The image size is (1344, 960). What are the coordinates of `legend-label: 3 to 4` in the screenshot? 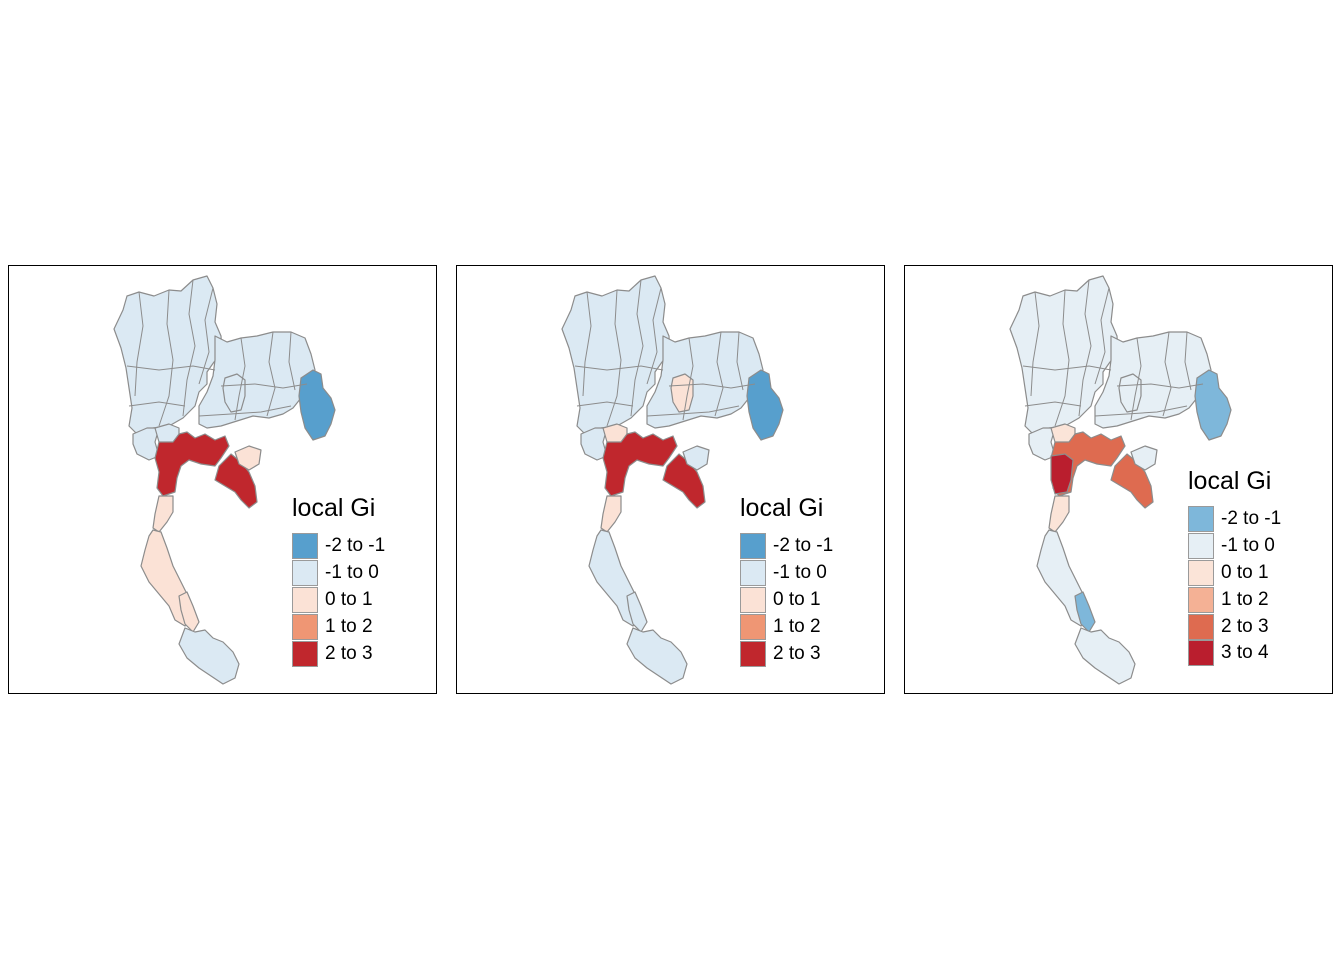 It's located at (1245, 653).